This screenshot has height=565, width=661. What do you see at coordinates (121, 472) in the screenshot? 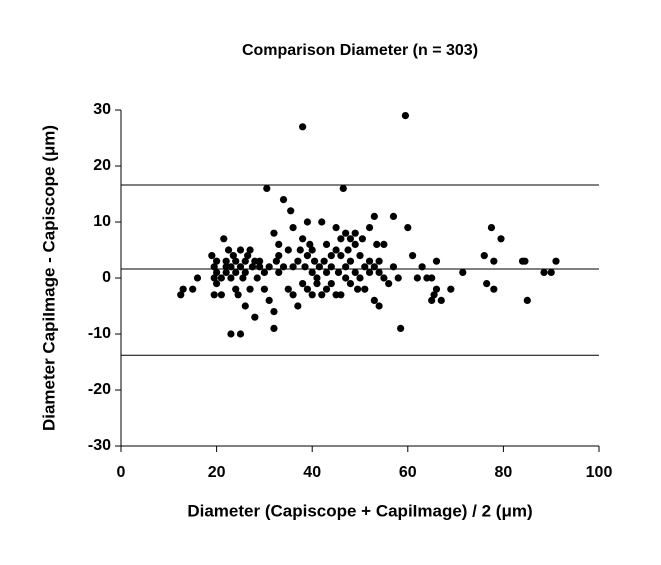
I see `x-tick-label: 0` at bounding box center [121, 472].